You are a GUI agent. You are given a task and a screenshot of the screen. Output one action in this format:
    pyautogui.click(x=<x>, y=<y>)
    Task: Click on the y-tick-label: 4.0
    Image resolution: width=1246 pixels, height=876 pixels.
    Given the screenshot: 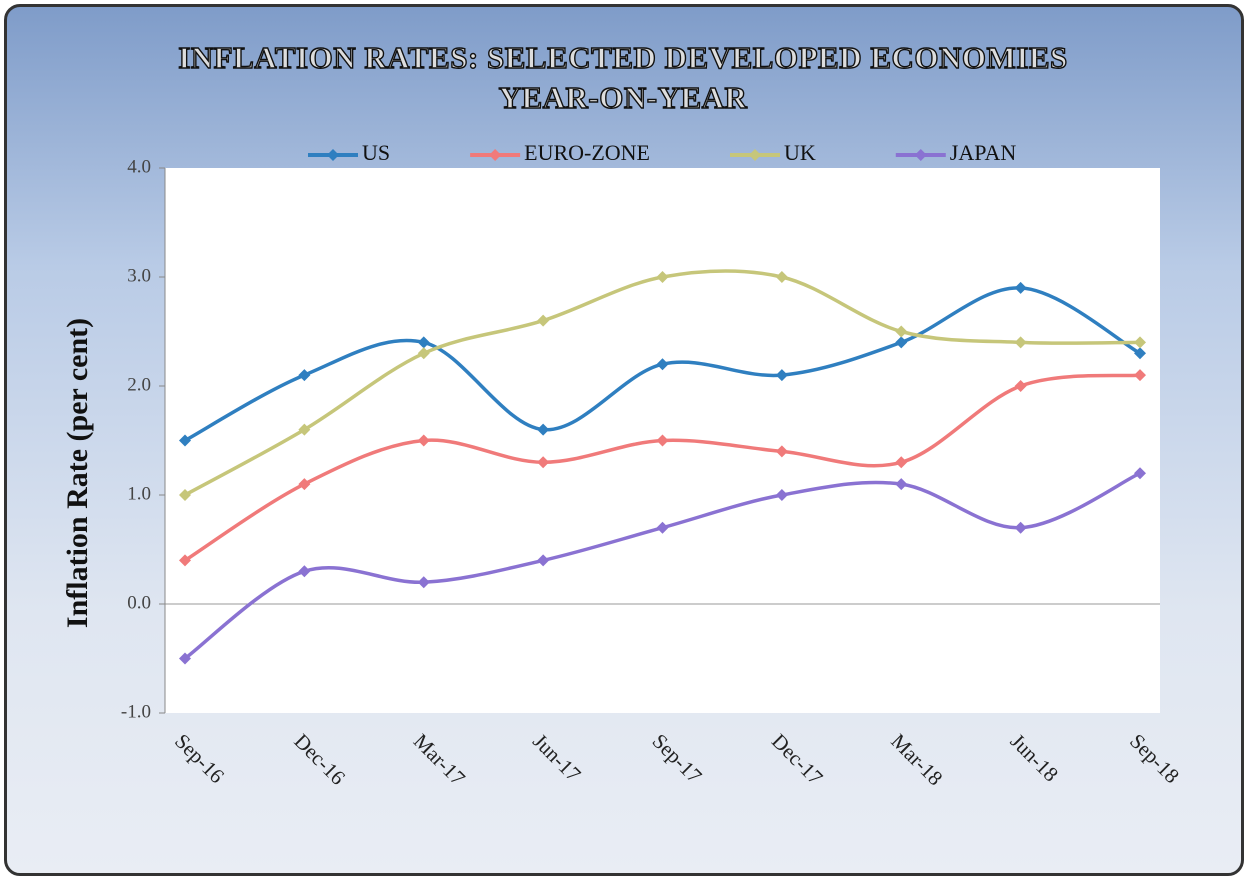 What is the action you would take?
    pyautogui.click(x=139, y=166)
    